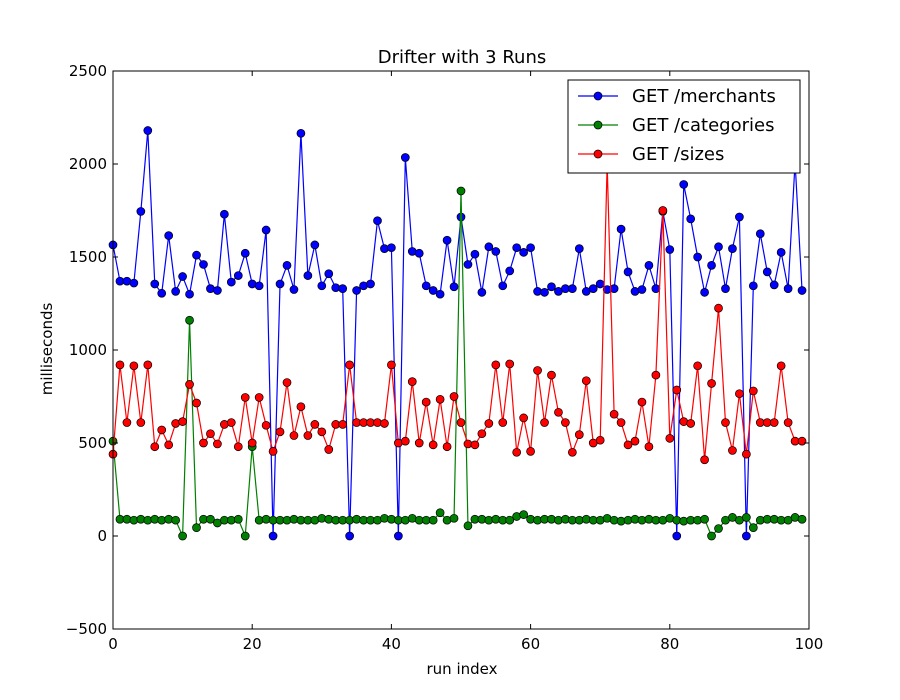  Describe the element at coordinates (252, 644) in the screenshot. I see `x-tick-label: 20` at that location.